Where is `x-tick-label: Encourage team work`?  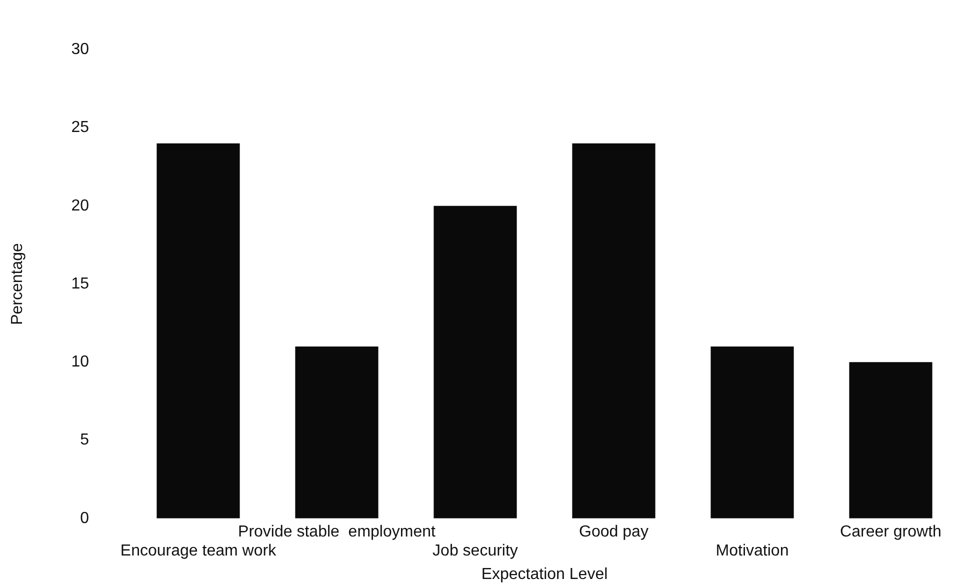 x-tick-label: Encourage team work is located at coordinates (199, 551).